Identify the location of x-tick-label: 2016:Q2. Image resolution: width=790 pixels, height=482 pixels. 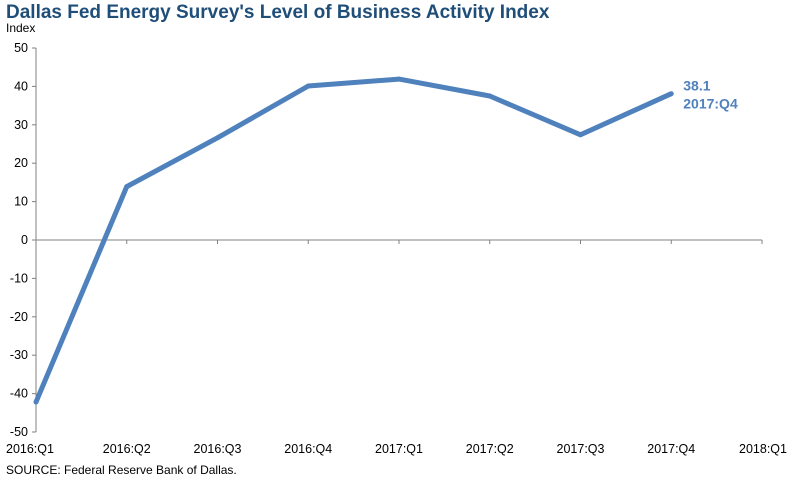
(127, 449).